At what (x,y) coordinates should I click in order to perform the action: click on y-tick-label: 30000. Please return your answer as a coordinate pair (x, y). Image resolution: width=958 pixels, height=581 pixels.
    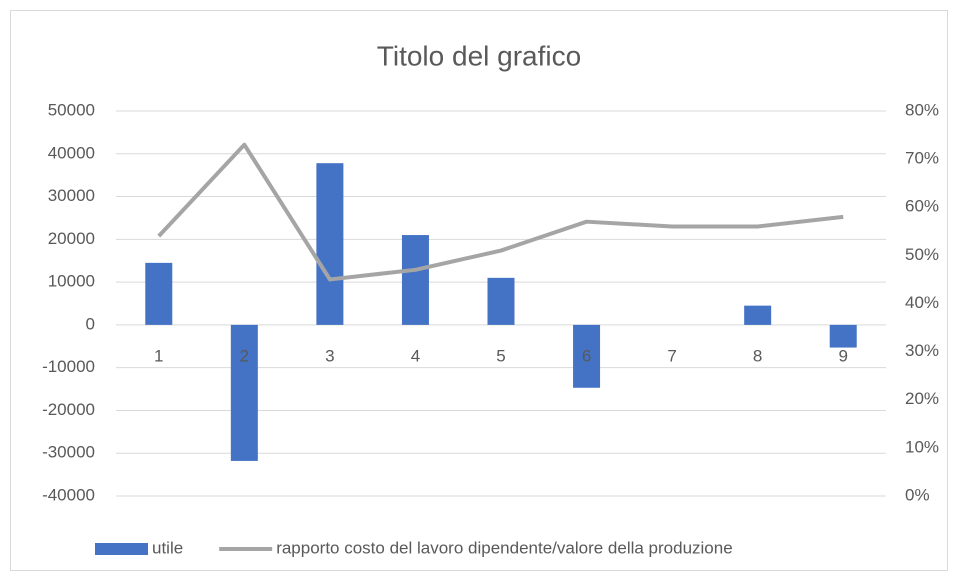
    Looking at the image, I should click on (71, 195).